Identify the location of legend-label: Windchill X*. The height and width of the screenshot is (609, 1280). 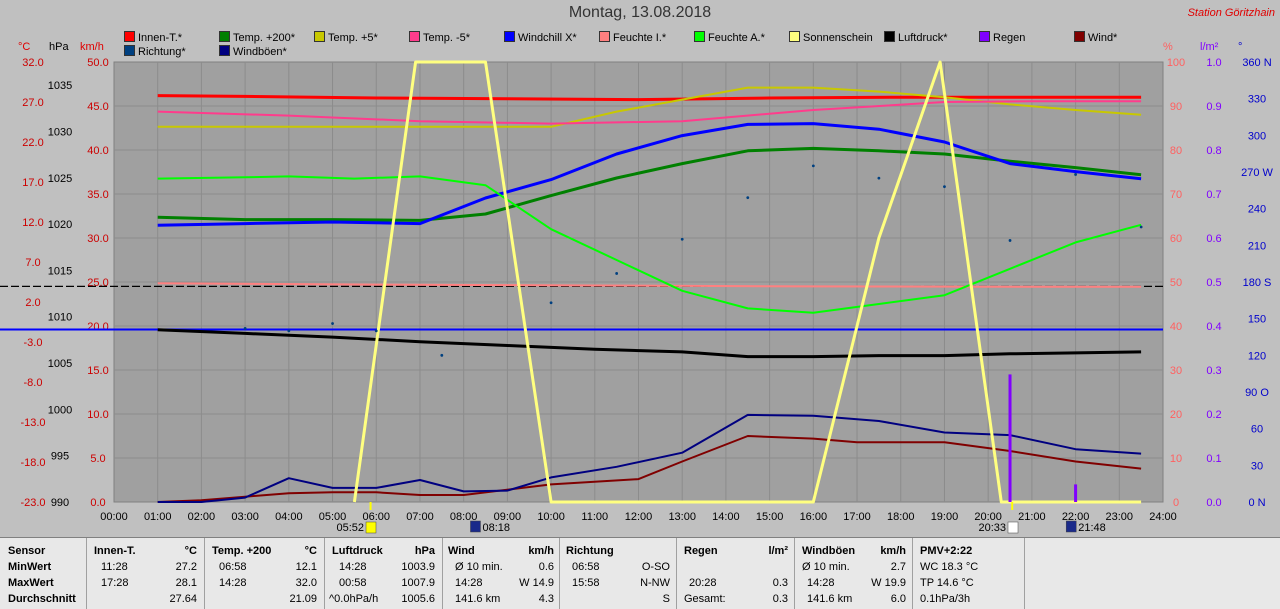
(547, 38).